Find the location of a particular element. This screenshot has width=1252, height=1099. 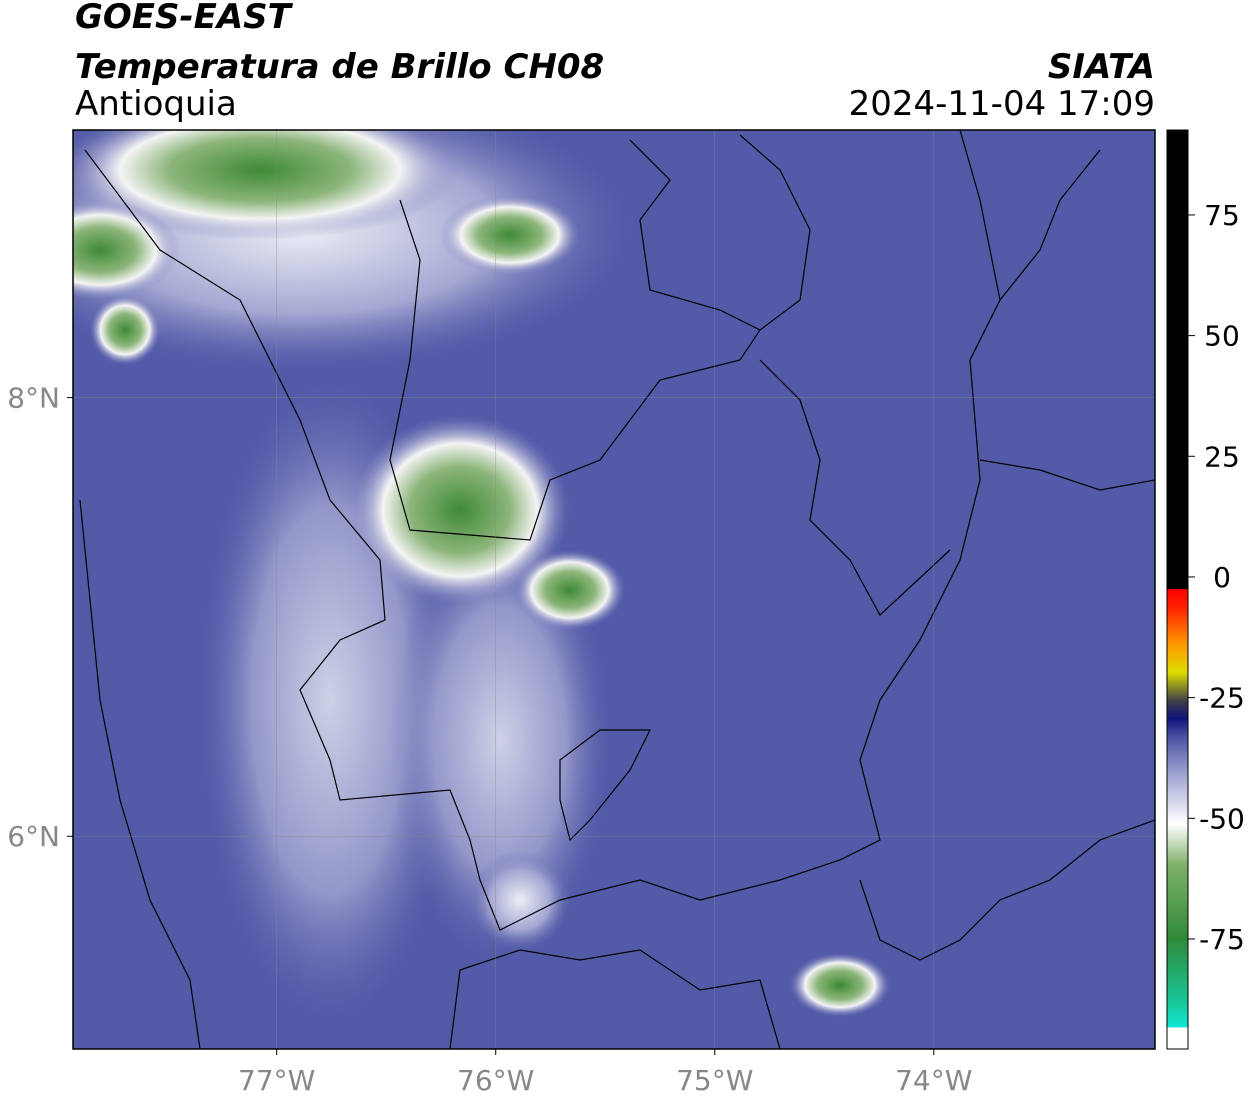

colorbar-tick-label: 25 is located at coordinates (1222, 456).